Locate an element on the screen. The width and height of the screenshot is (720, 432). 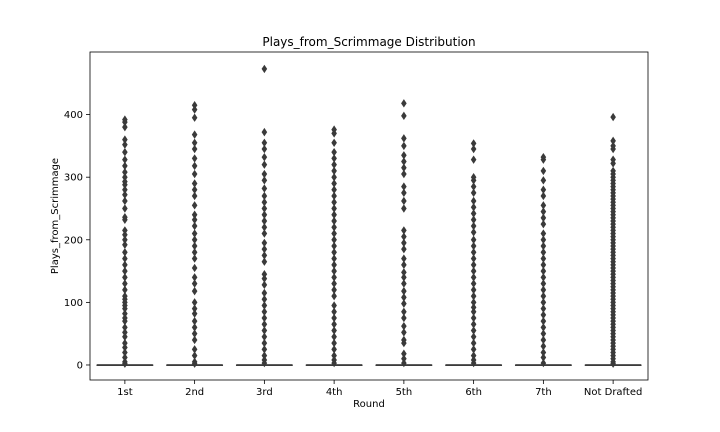
y-tick-label: 0 is located at coordinates (80, 365).